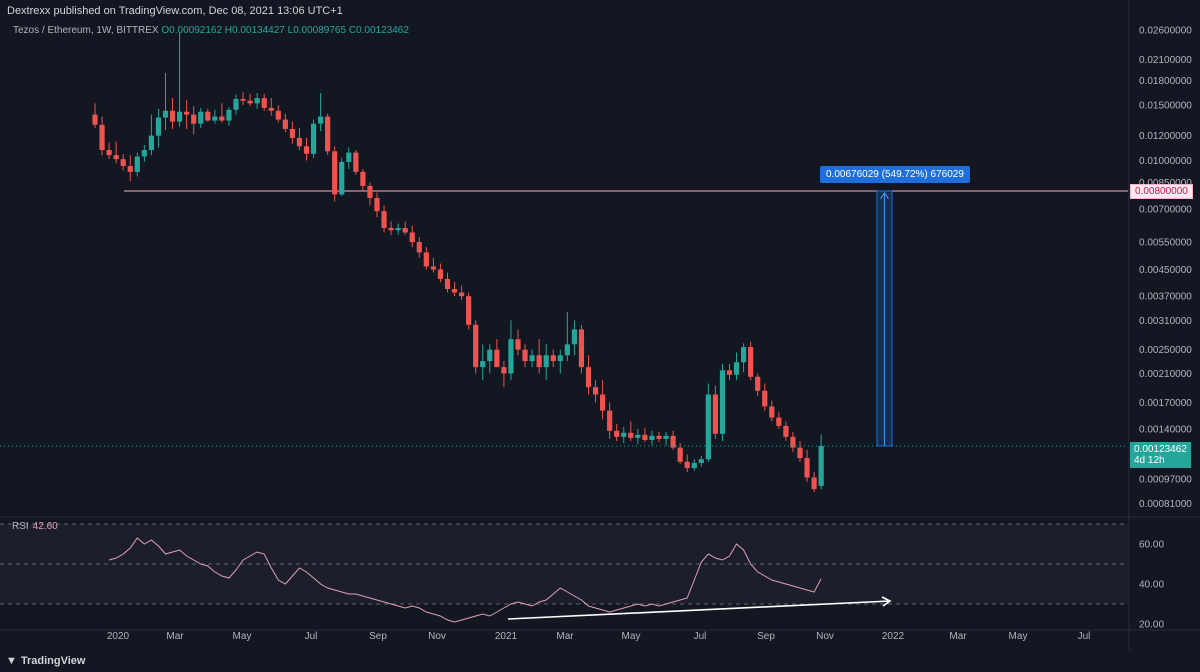 Image resolution: width=1200 pixels, height=672 pixels. Describe the element at coordinates (1165, 210) in the screenshot. I see `price-tick-label: 0.00700000` at that location.